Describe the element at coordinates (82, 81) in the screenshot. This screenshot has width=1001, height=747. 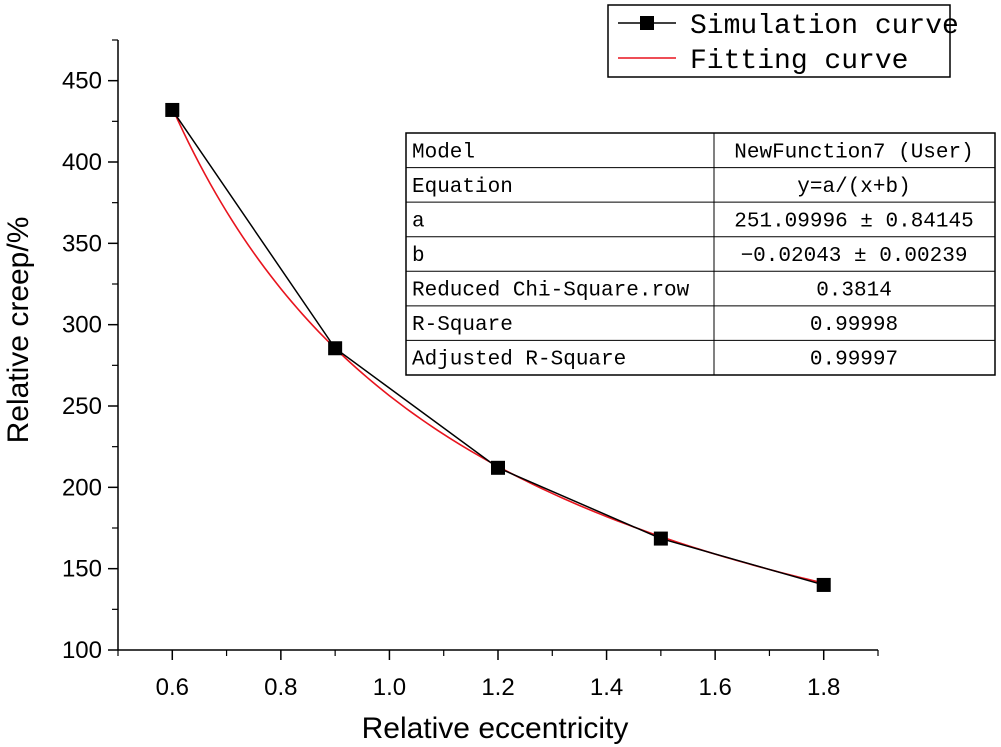
I see `y-tick-label: 450` at that location.